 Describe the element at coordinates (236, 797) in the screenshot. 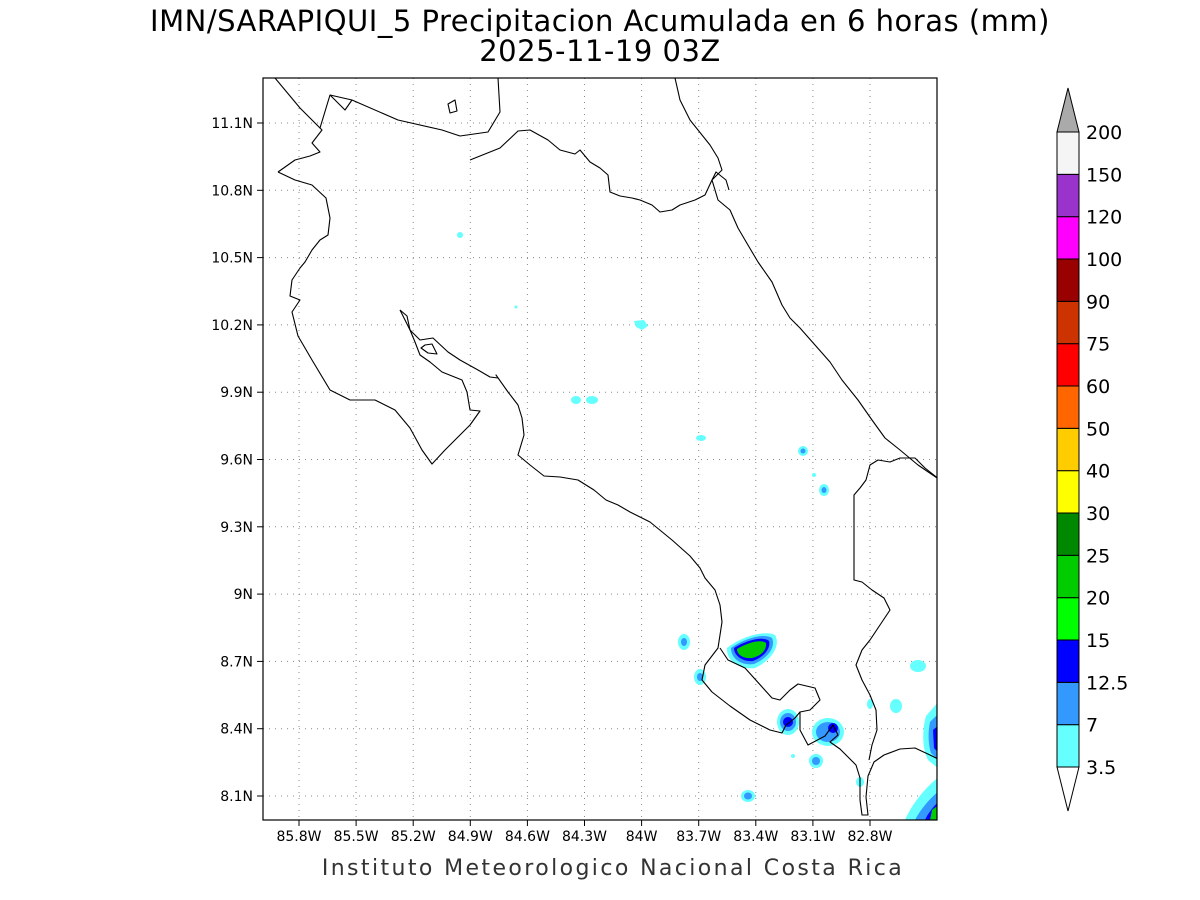

I see `lat-tick-label: 8.1N` at that location.